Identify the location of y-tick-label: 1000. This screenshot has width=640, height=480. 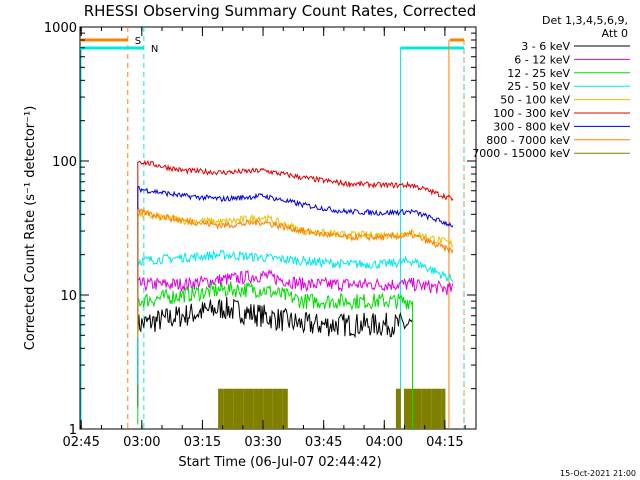
(60, 28).